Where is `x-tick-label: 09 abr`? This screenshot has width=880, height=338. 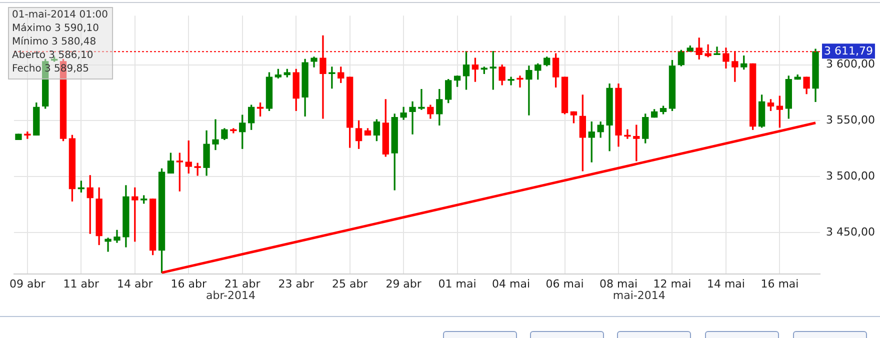 x-tick-label: 09 abr is located at coordinates (28, 283).